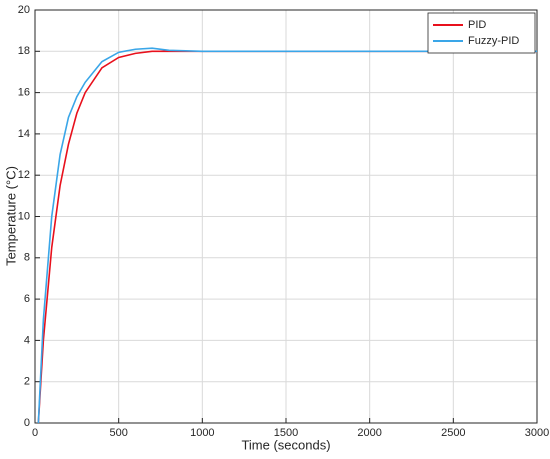 This screenshot has width=550, height=459. Describe the element at coordinates (24, 10) in the screenshot. I see `y-tick-label: 20` at that location.